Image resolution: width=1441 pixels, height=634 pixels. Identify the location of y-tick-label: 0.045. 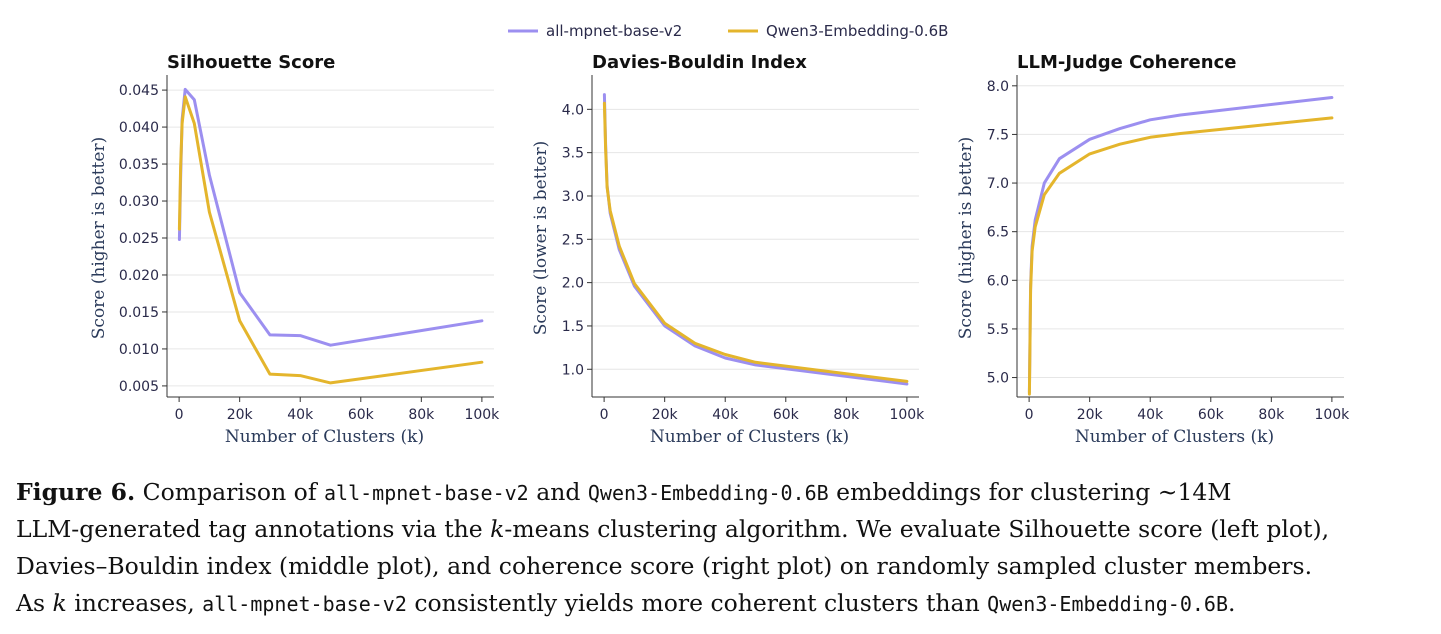
(139, 91).